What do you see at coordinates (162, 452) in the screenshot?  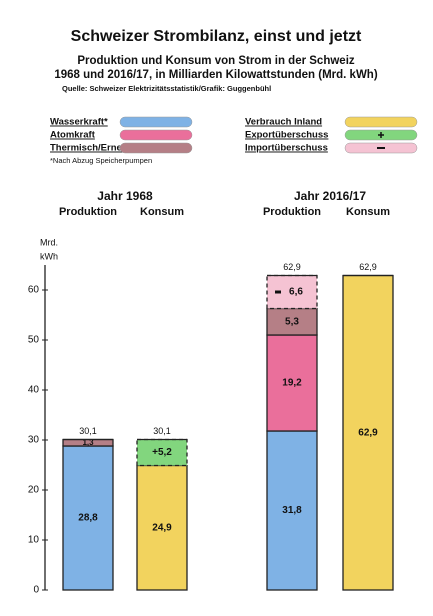 I see `data-label: +5,2` at bounding box center [162, 452].